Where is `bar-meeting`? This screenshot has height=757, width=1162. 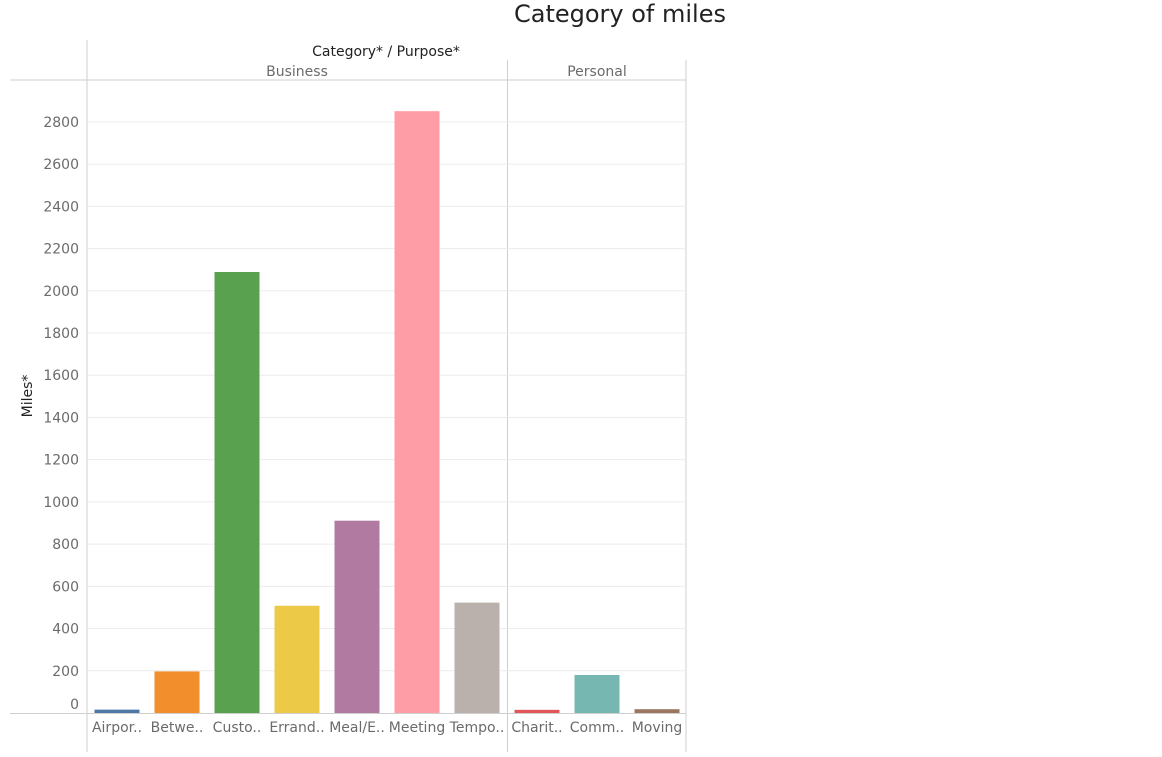
bar-meeting is located at coordinates (417, 412).